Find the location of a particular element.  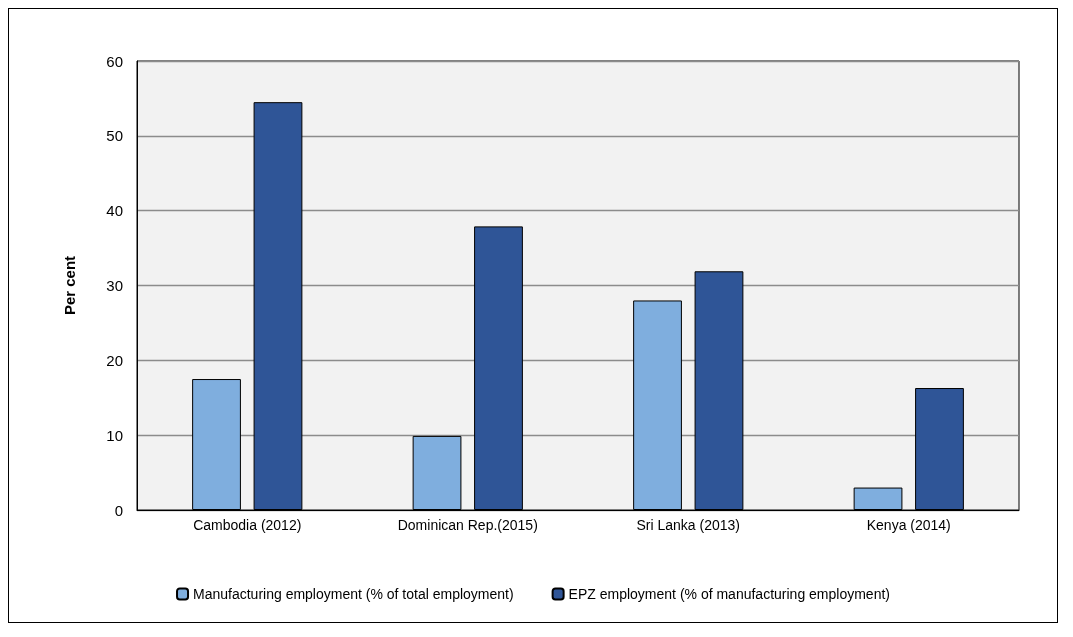

y-tick-label: 0 is located at coordinates (118, 510).